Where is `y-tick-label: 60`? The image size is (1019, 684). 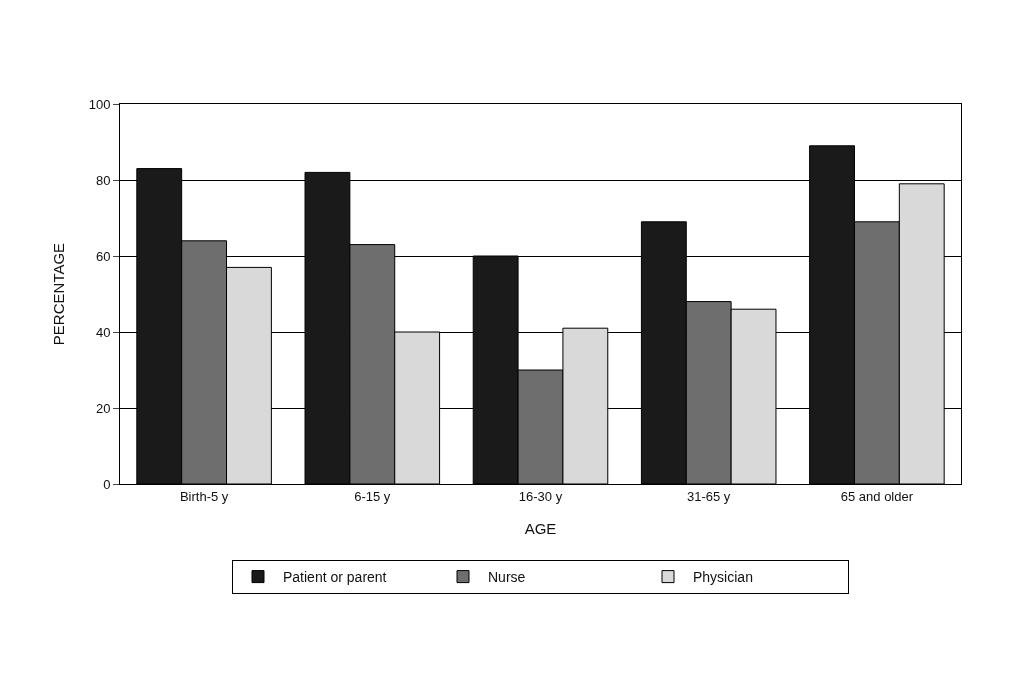 y-tick-label: 60 is located at coordinates (103, 256).